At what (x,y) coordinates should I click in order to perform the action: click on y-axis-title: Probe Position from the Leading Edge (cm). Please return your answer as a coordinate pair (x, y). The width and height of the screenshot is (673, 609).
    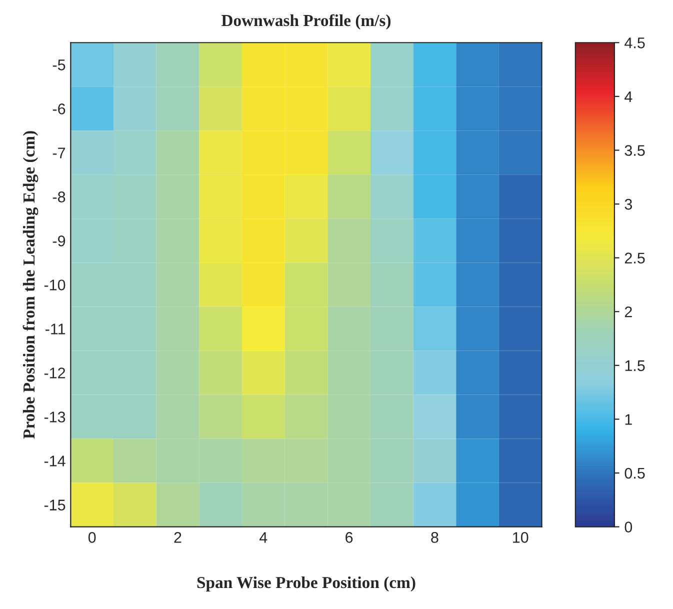
    Looking at the image, I should click on (30, 285).